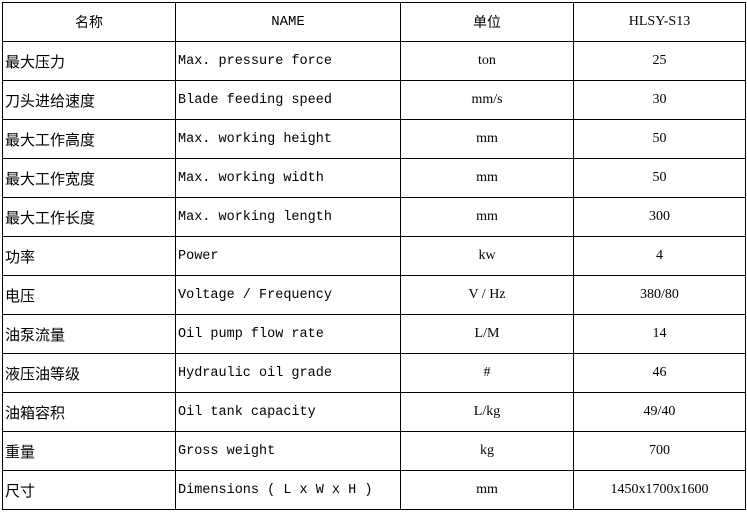  Describe the element at coordinates (89, 295) in the screenshot. I see `spec-row-cell: 电压` at that location.